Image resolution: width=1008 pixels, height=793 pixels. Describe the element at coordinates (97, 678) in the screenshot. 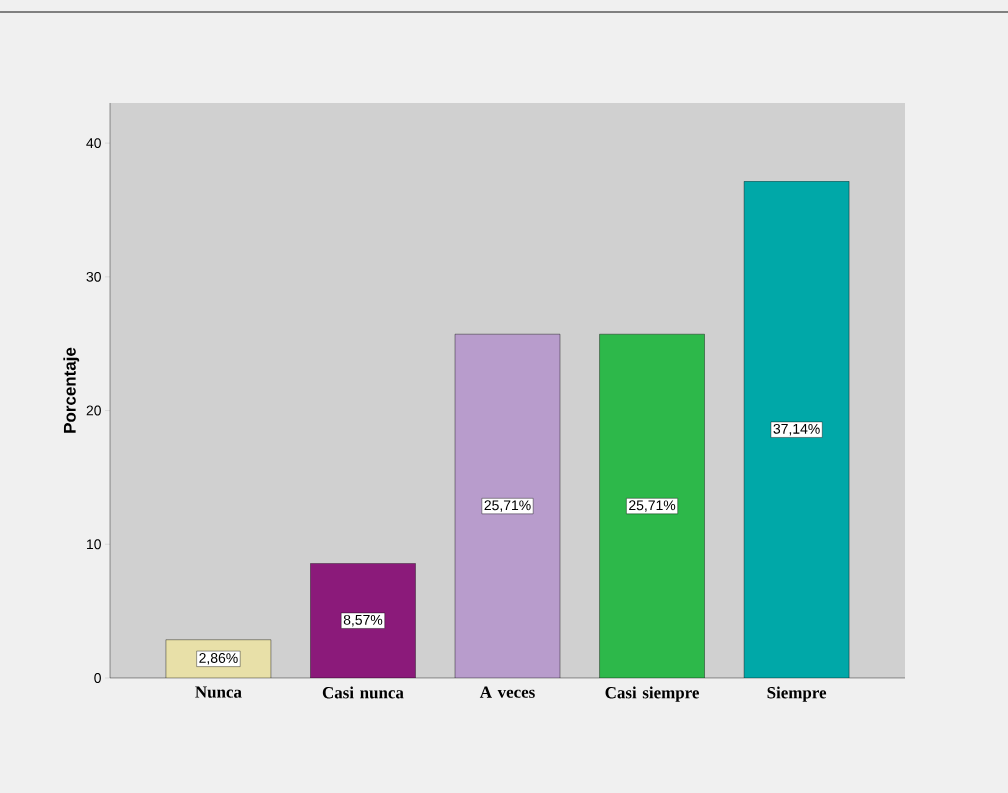

I see `y-tick-label: 0` at that location.